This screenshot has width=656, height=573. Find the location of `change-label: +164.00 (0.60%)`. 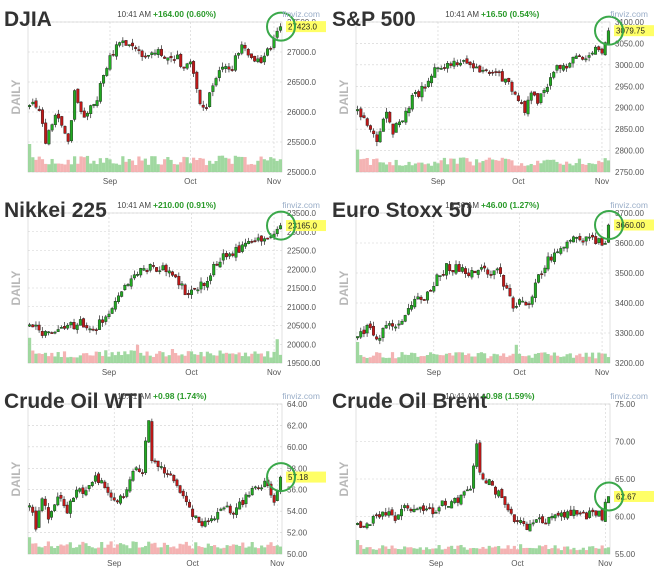

change-label: +164.00 (0.60%) is located at coordinates (184, 14).